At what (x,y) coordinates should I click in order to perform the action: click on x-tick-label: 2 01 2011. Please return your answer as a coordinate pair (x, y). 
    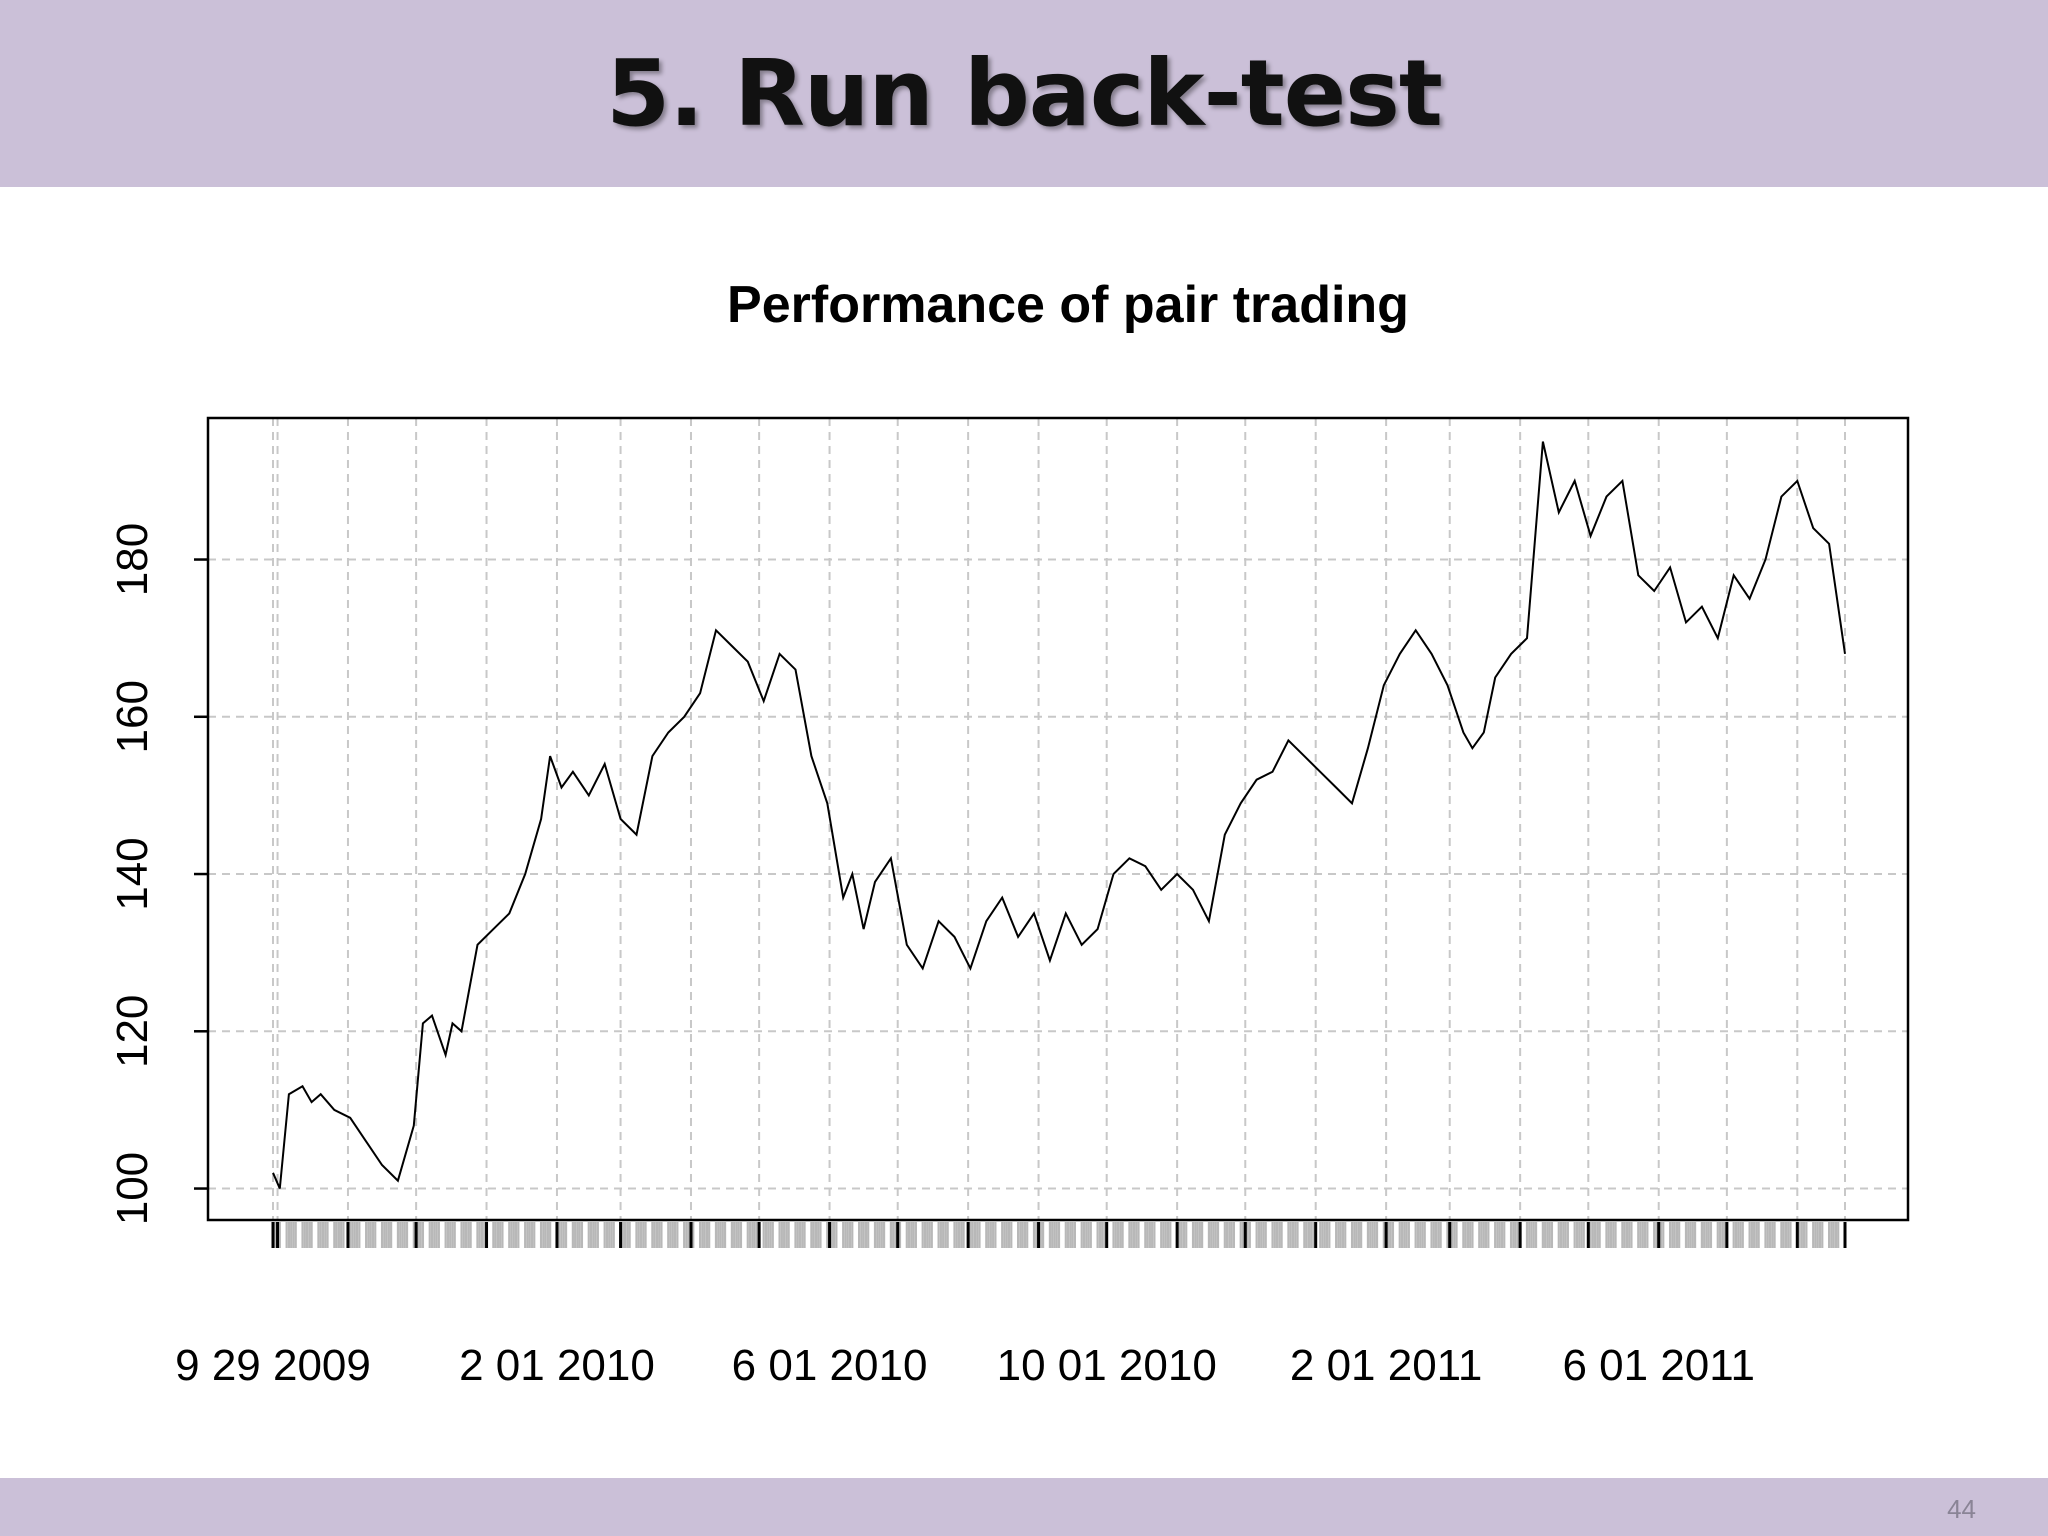
    Looking at the image, I should click on (1386, 1365).